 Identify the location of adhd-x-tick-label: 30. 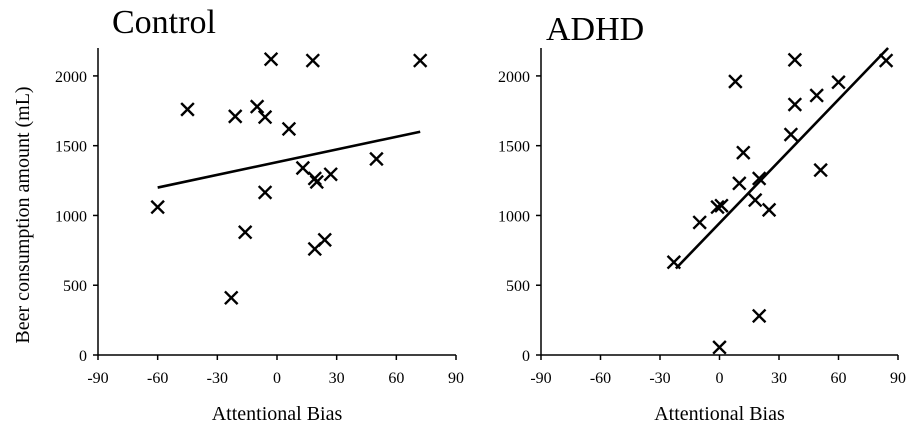
(779, 378).